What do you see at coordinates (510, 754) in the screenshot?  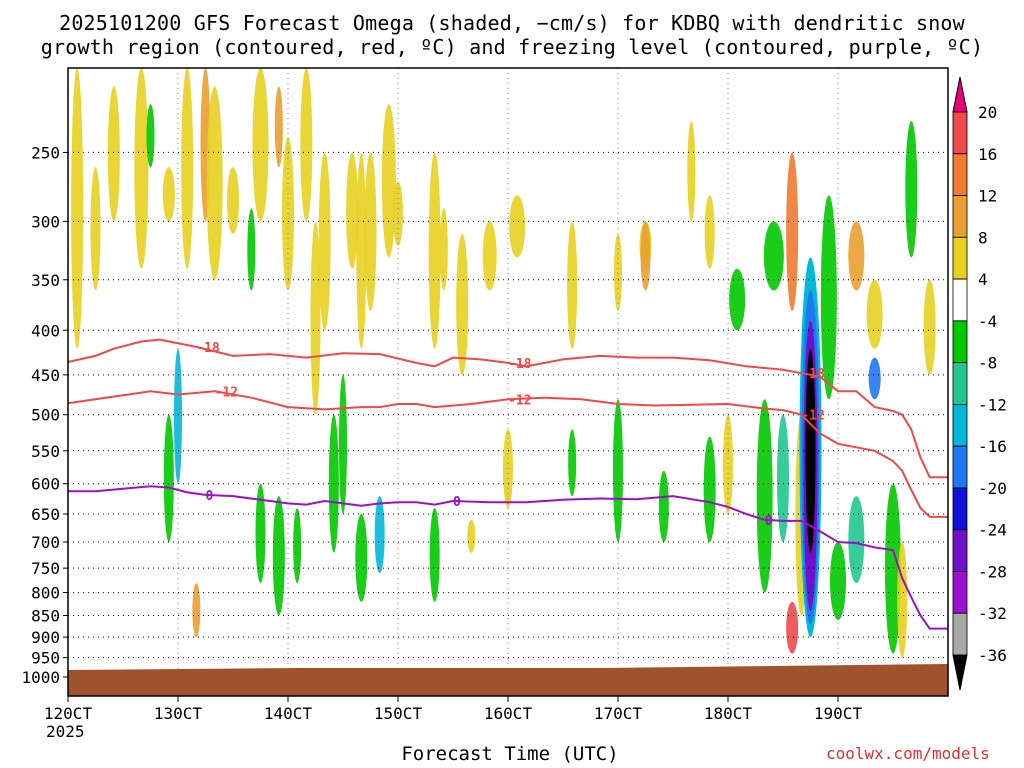 I see `x-axis-label: Forecast Time (UTC)` at bounding box center [510, 754].